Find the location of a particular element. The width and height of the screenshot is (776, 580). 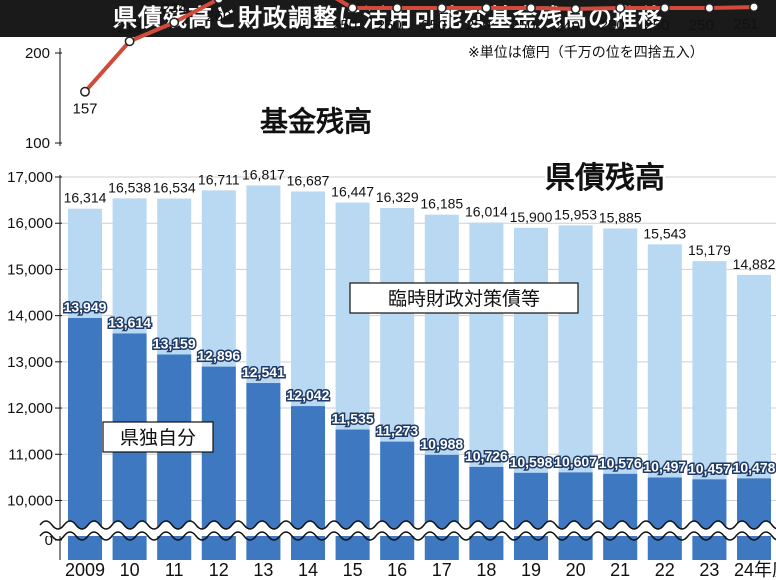

bar-y-tick-label: 14,000 is located at coordinates (30, 316).